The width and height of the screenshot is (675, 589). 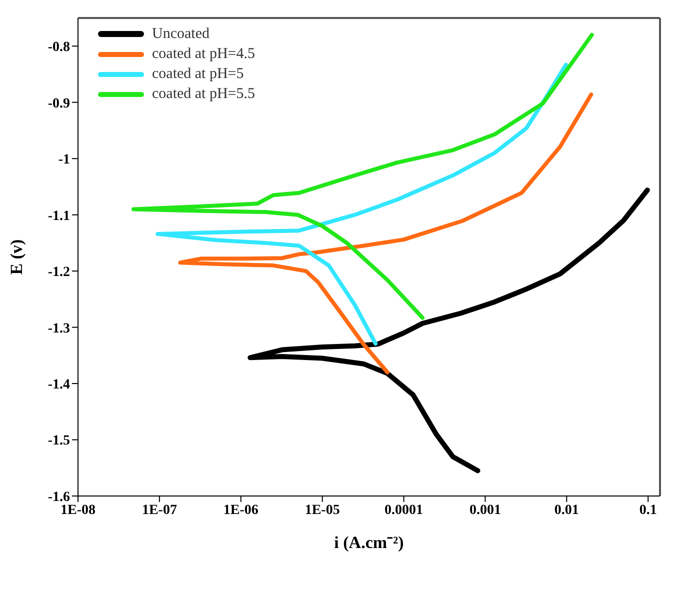 I want to click on y-tick-label: -1.5, so click(x=59, y=441).